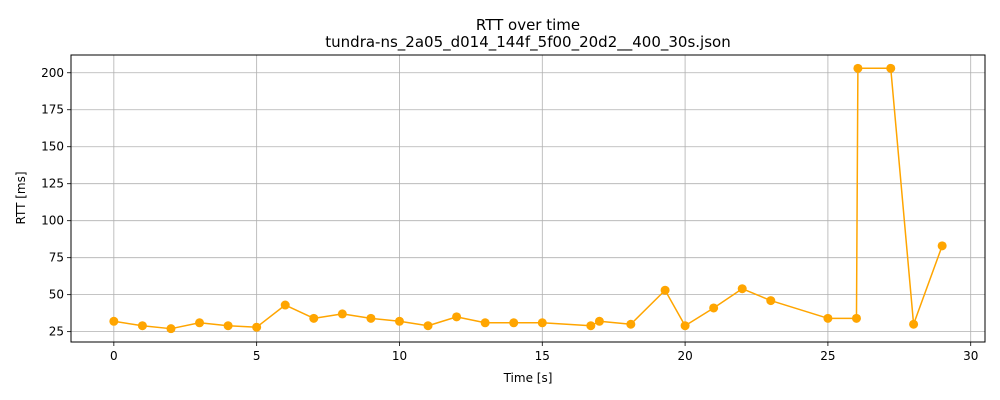  What do you see at coordinates (56, 332) in the screenshot?
I see `y-tick-label: 25` at bounding box center [56, 332].